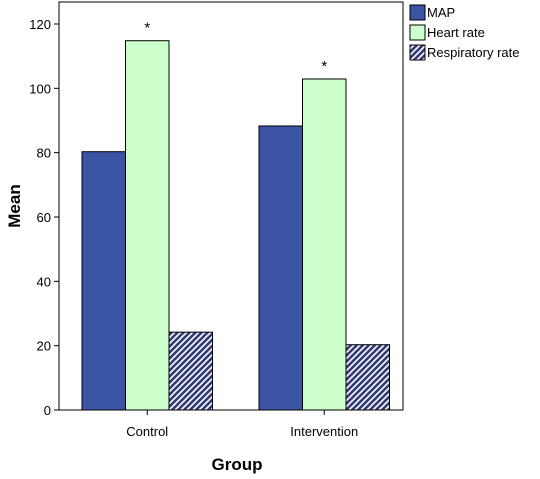 The width and height of the screenshot is (540, 479). I want to click on legend-label: Respiratory rate, so click(473, 52).